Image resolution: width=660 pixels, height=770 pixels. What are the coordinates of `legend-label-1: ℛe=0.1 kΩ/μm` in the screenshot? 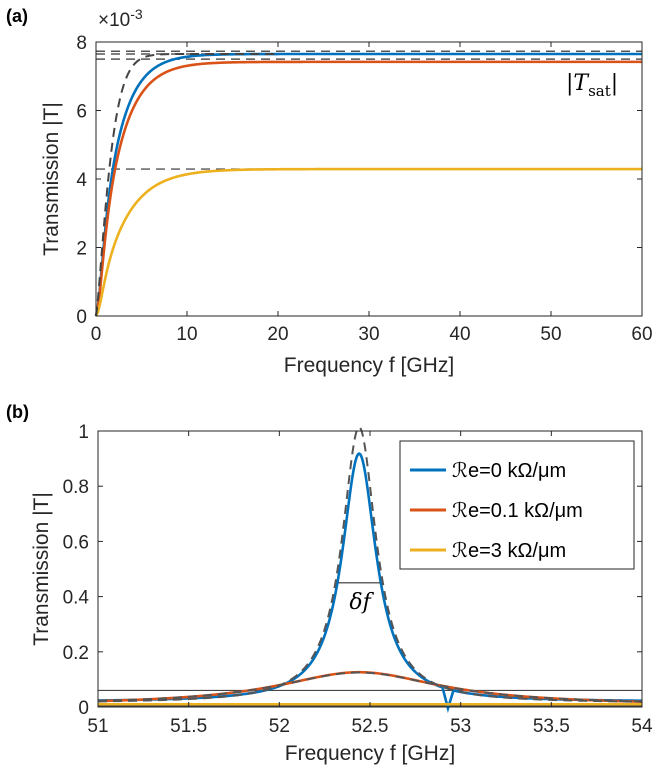 It's located at (517, 511).